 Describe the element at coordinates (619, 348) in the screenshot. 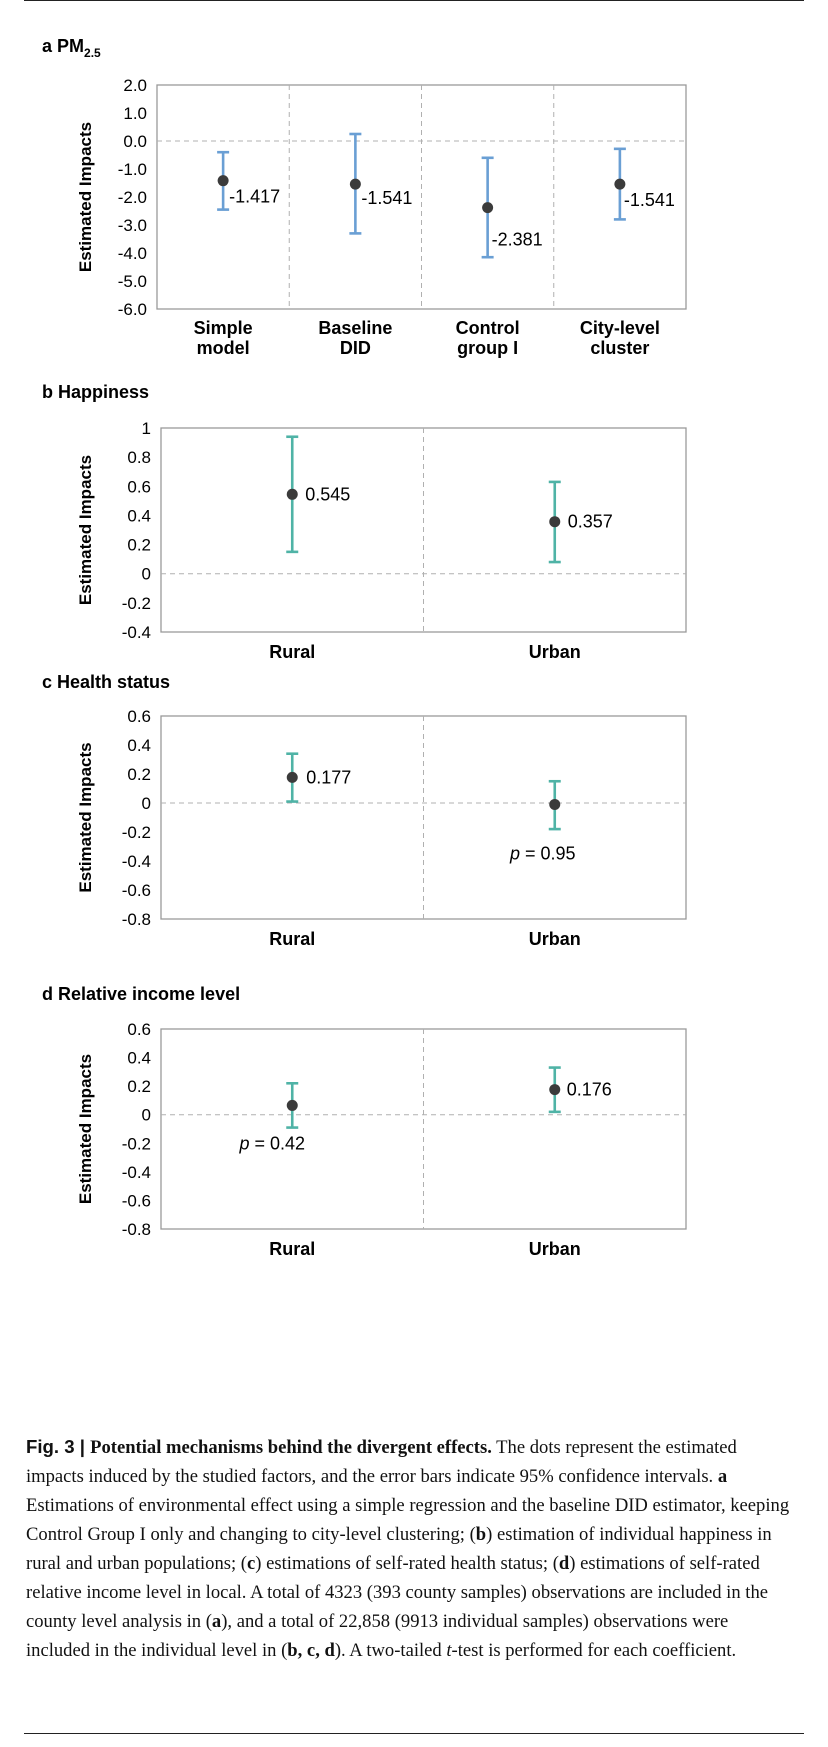

I see `category-label: cluster` at that location.